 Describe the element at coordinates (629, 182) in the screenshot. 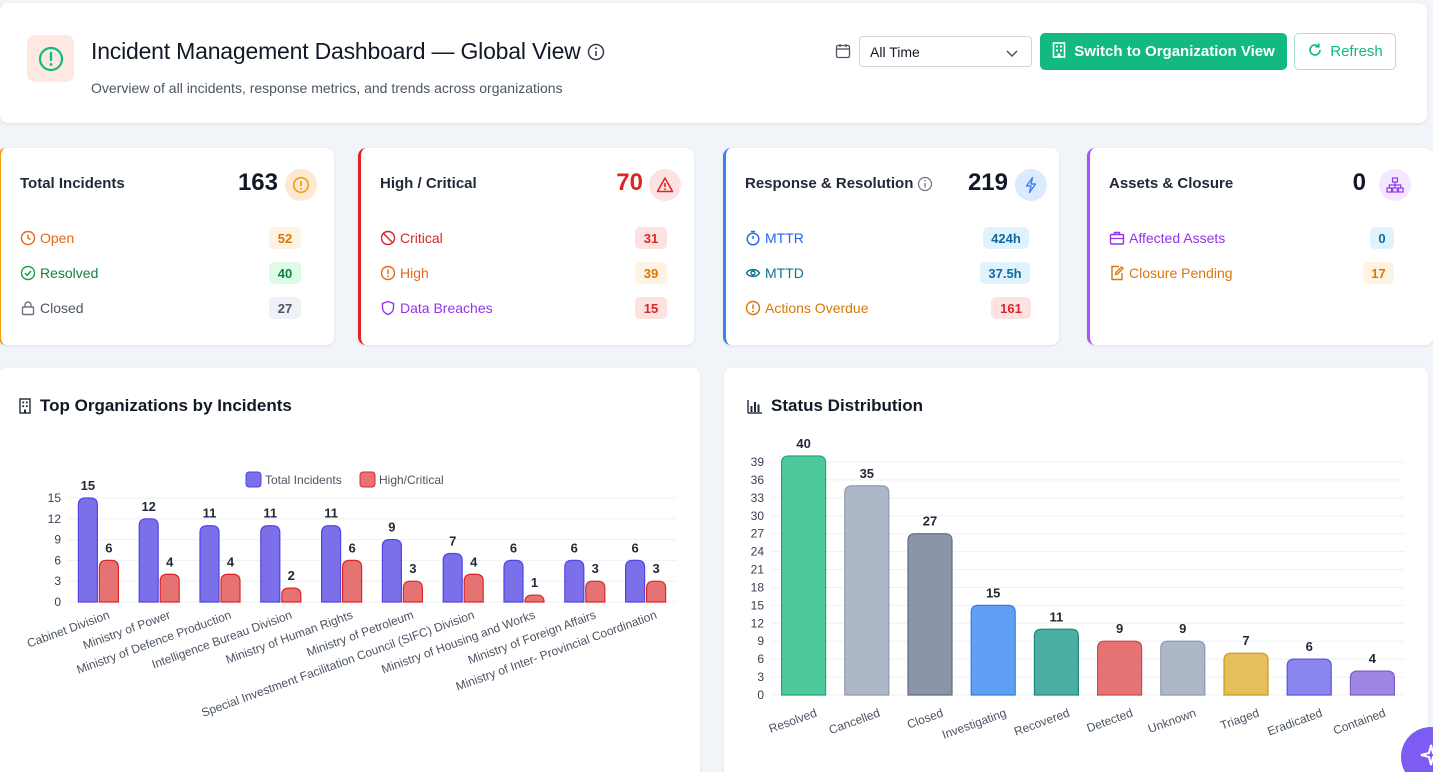

I see `high-critical-count: 70` at that location.